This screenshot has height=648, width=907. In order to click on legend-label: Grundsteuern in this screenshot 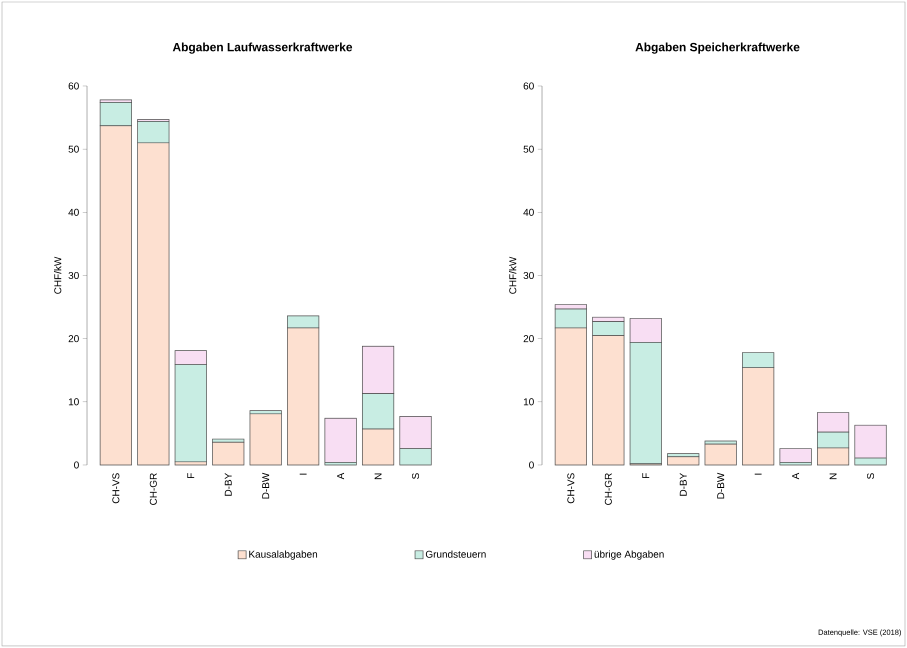, I will do `click(456, 554)`.